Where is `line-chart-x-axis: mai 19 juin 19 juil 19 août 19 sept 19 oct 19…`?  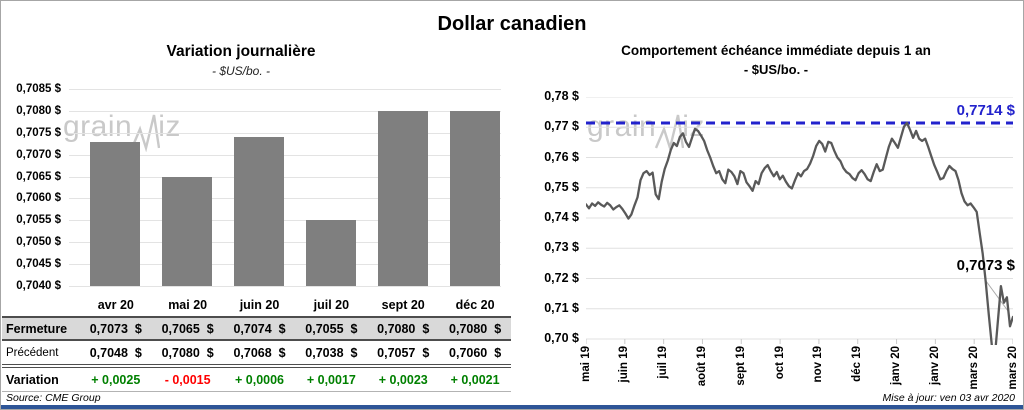 line-chart-x-axis: mai 19 juin 19 juil 19 août 19 sept 19 oct 19… is located at coordinates (799, 372).